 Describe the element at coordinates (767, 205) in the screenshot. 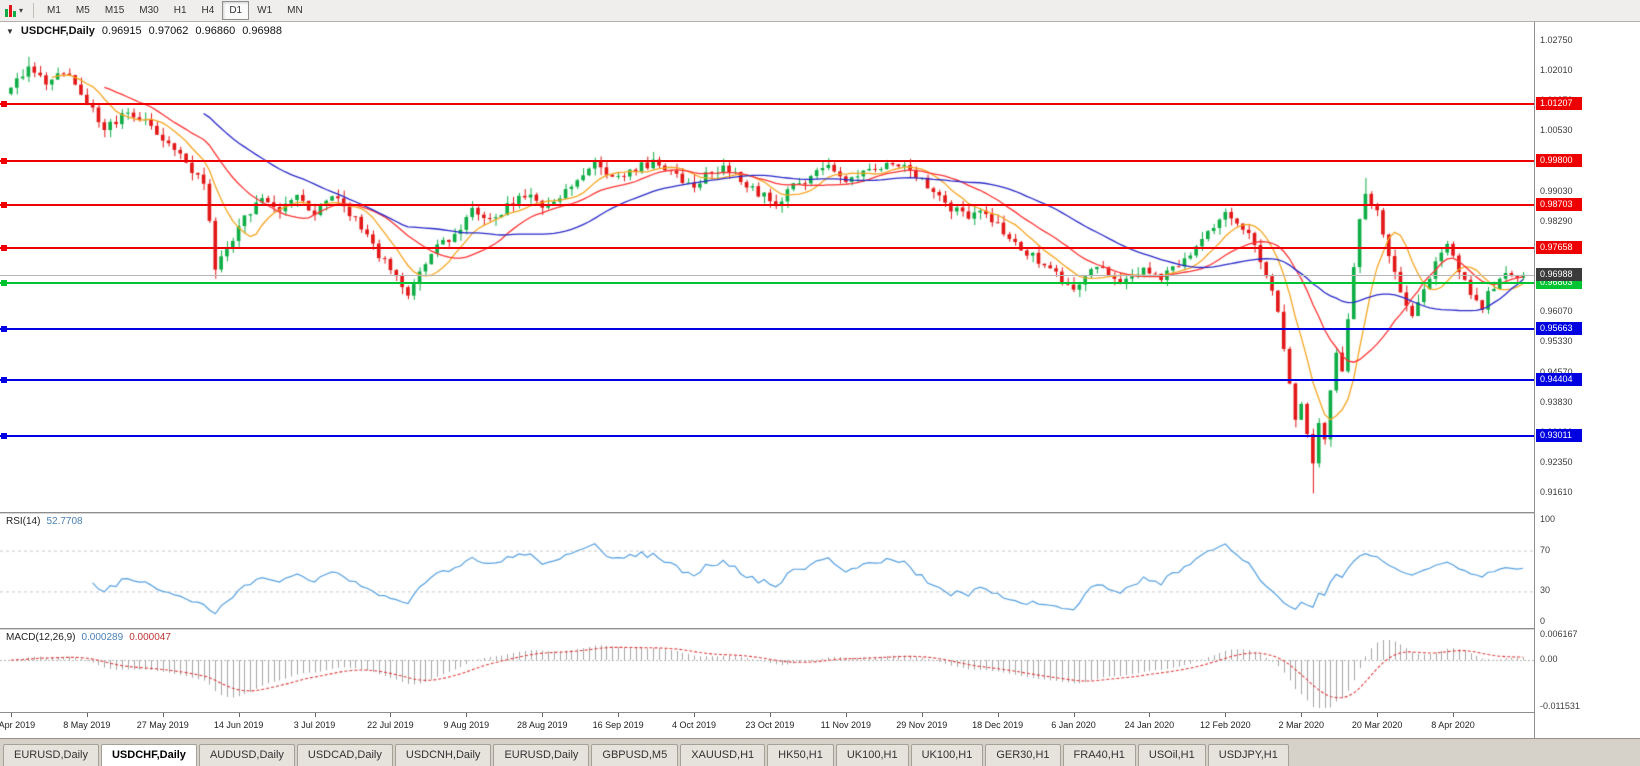

I see `hline-red-0.98703` at that location.